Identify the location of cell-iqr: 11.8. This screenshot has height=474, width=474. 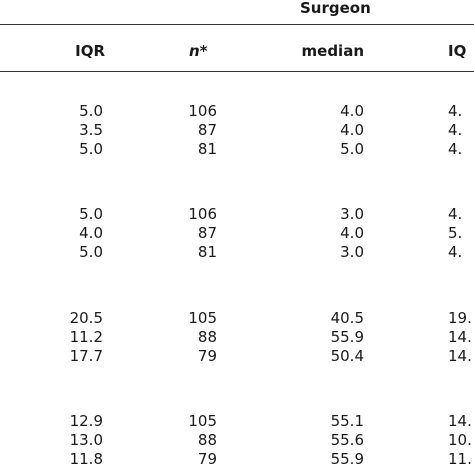
(86, 459).